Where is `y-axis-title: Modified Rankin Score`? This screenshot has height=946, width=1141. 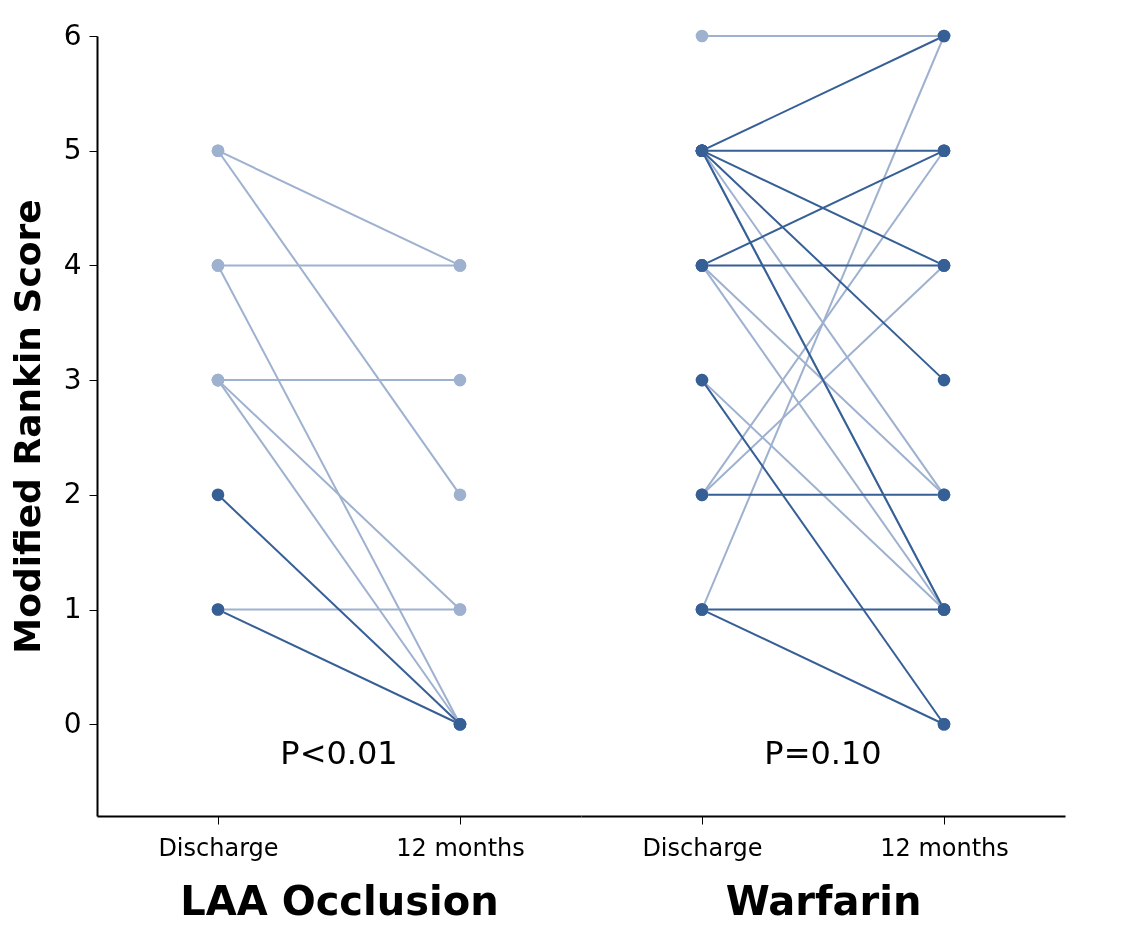
y-axis-title: Modified Rankin Score is located at coordinates (27, 426).